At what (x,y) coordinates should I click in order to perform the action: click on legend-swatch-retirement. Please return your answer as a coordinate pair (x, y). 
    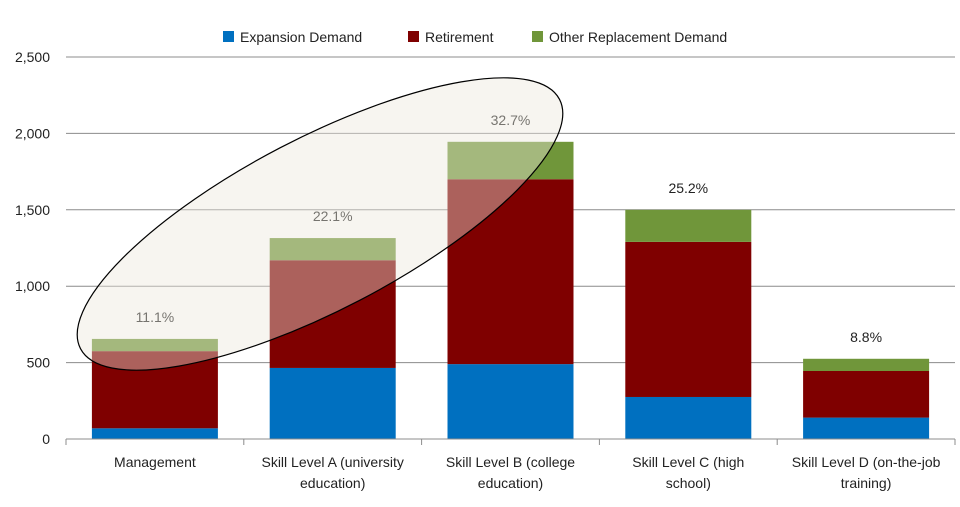
    Looking at the image, I should click on (413, 36).